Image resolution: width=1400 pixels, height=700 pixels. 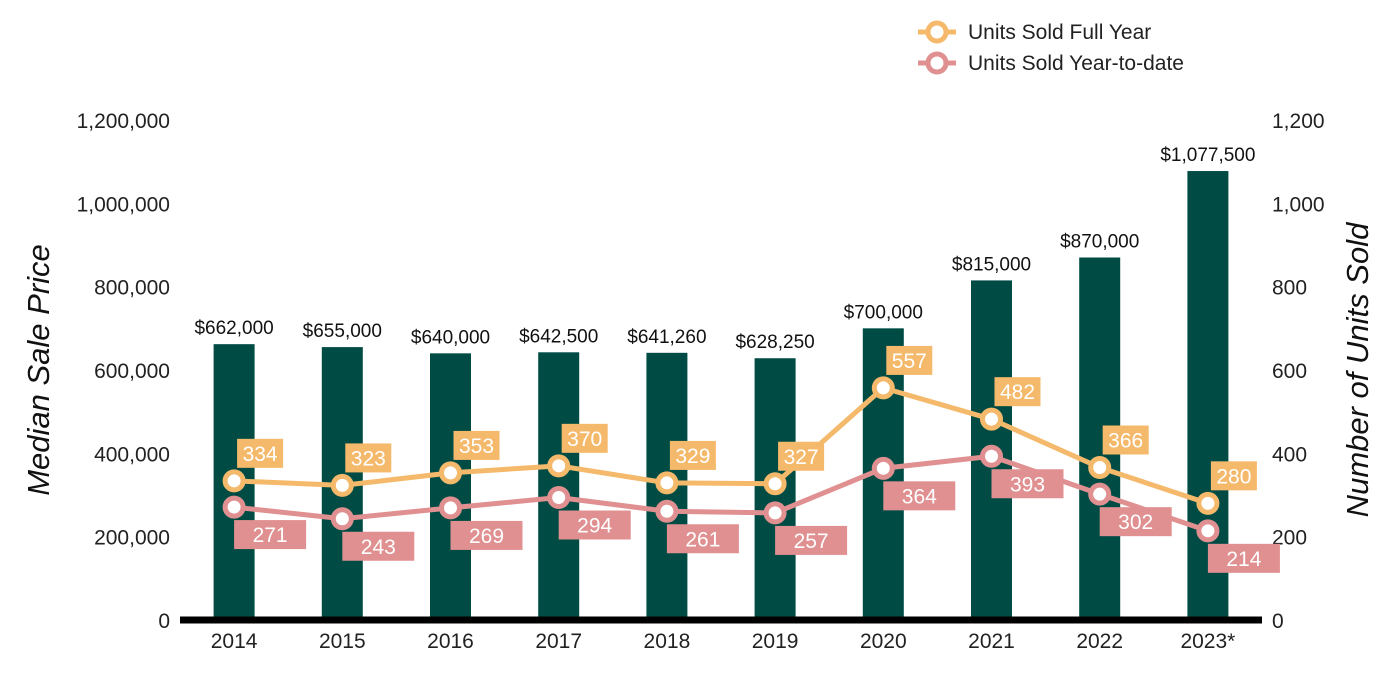 What do you see at coordinates (233, 328) in the screenshot?
I see `bar-value-label: $662,000` at bounding box center [233, 328].